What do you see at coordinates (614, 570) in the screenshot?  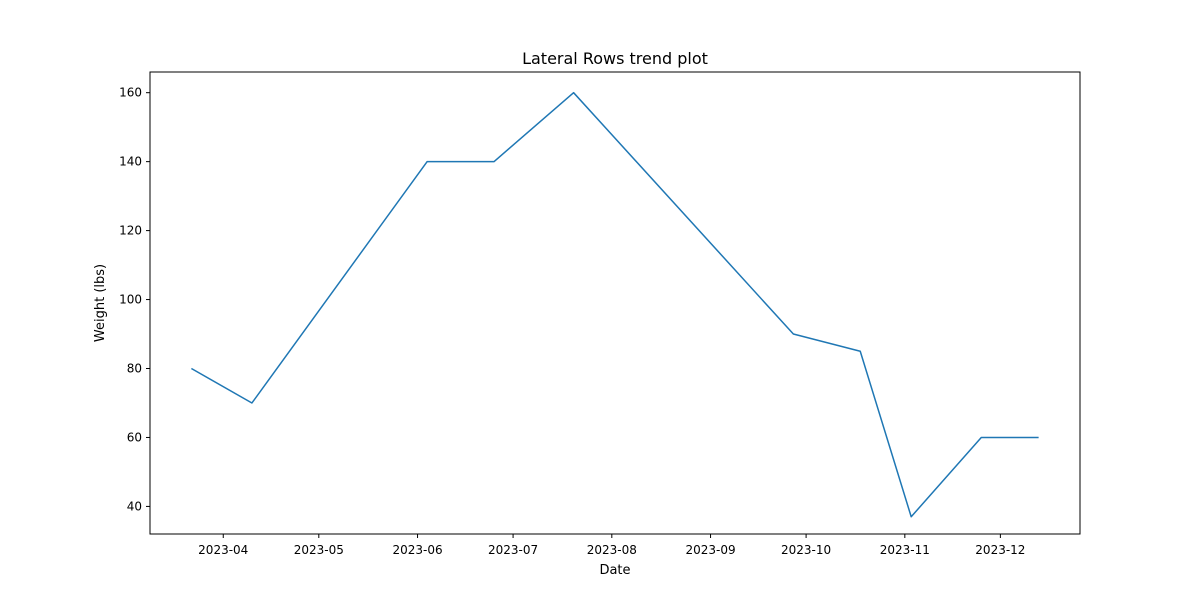 I see `x-axis-label: Date` at bounding box center [614, 570].